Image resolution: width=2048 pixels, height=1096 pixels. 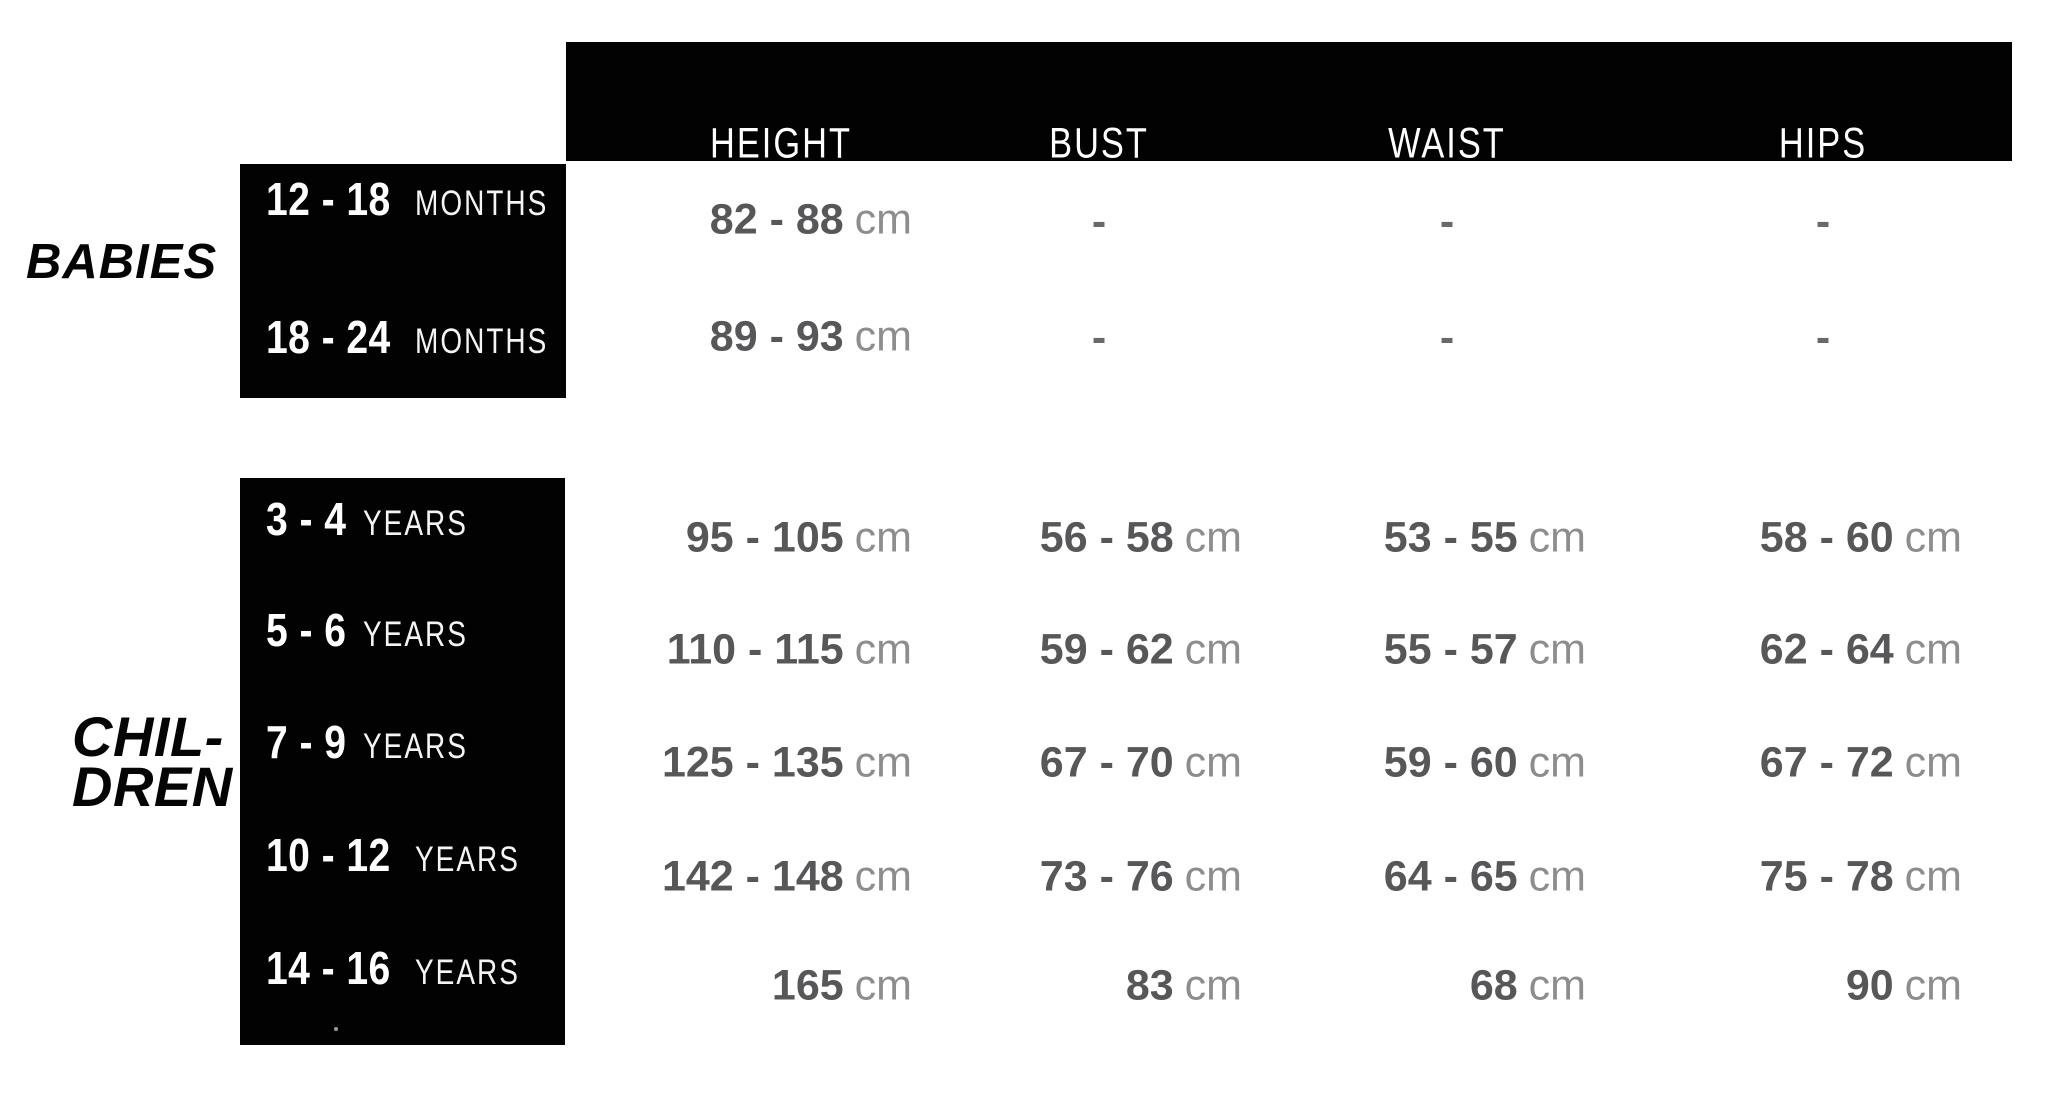 What do you see at coordinates (1826, 876) in the screenshot?
I see `value-number: 75 - 78` at bounding box center [1826, 876].